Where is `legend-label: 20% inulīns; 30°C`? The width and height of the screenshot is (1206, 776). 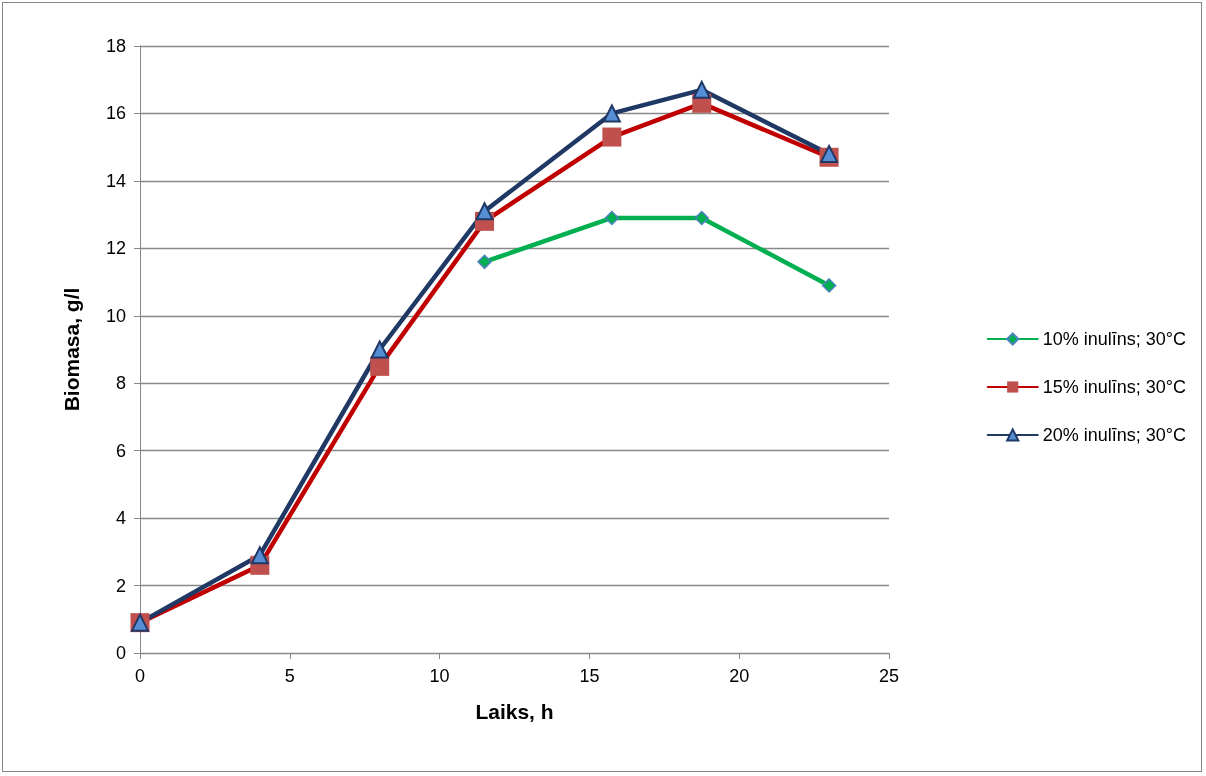 legend-label: 20% inulīns; 30°C is located at coordinates (1114, 435).